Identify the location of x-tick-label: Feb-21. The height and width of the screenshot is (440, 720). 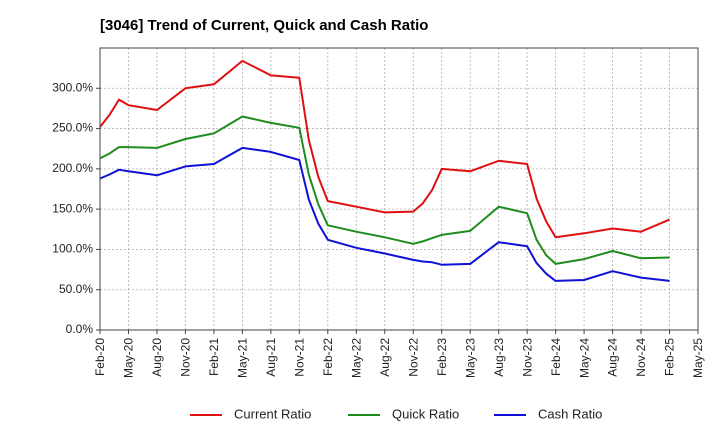
(214, 357).